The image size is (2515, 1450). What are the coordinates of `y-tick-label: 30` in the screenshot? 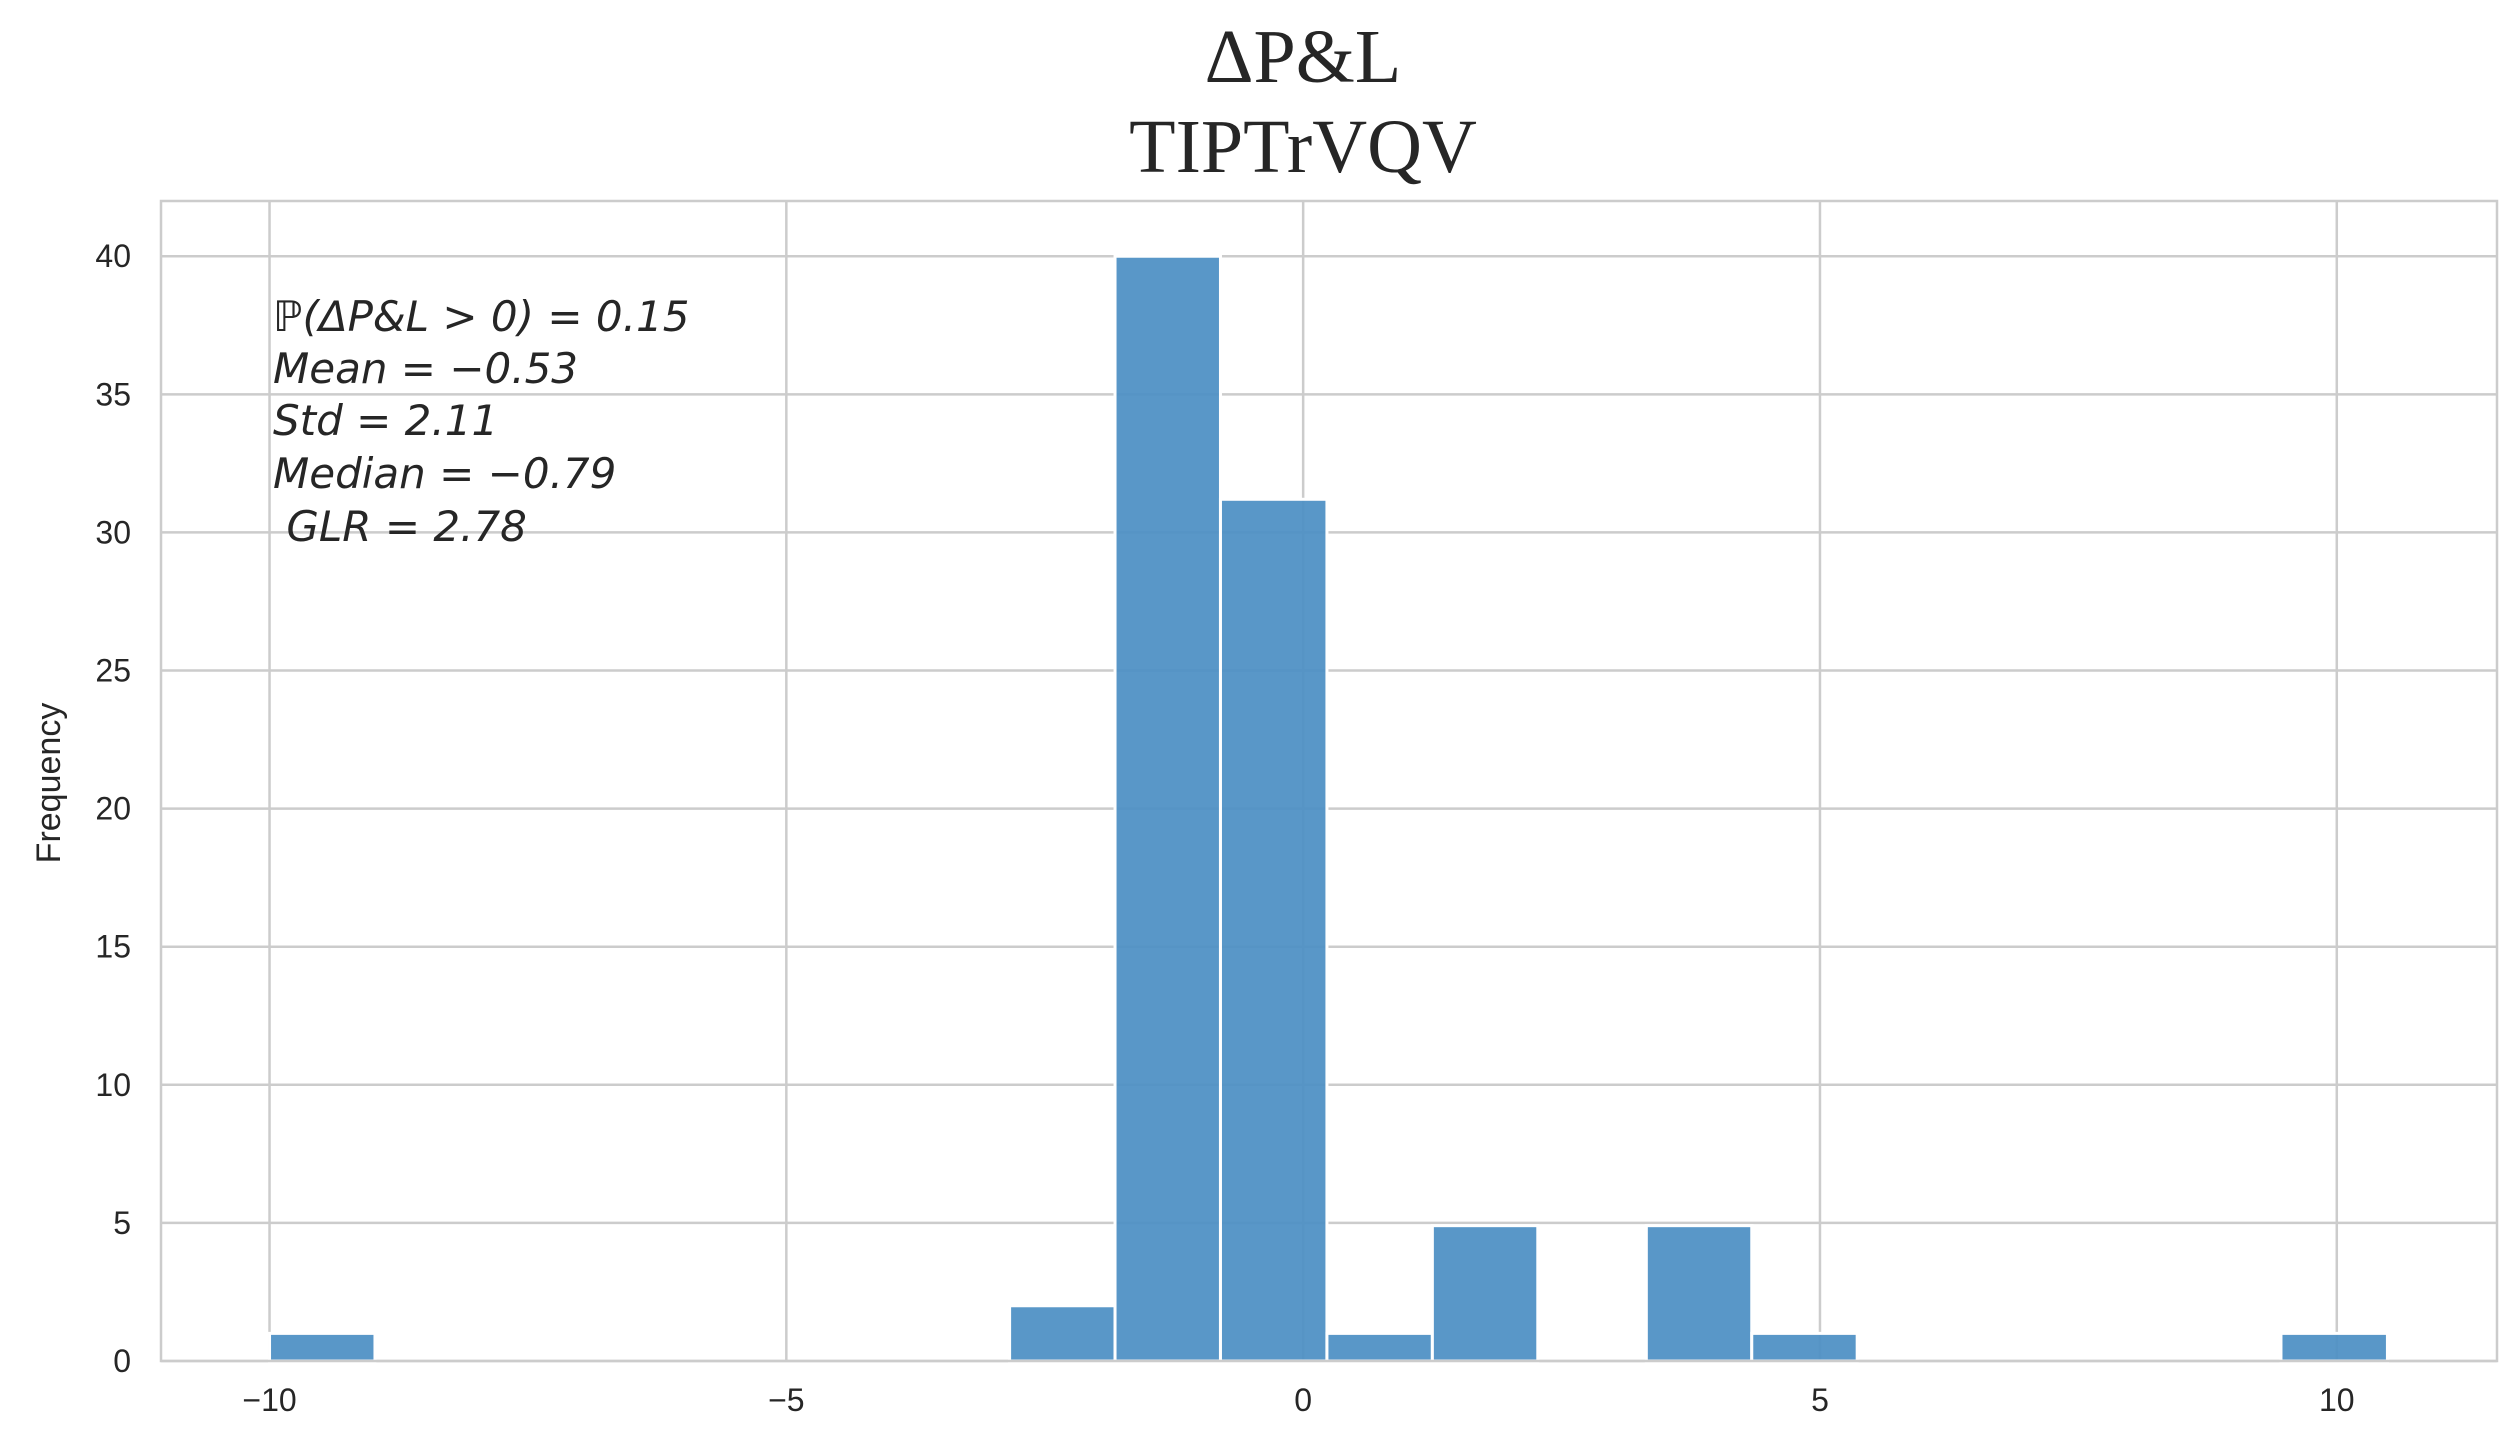 It's located at (113, 532).